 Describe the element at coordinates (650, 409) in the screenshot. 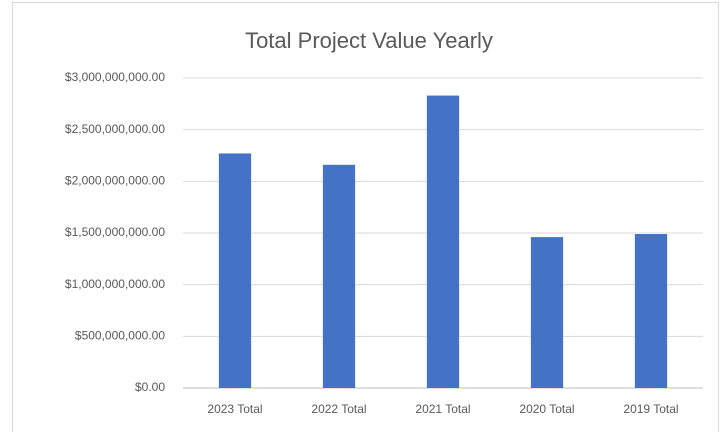

I see `x-tick-label: 2019 Total` at that location.